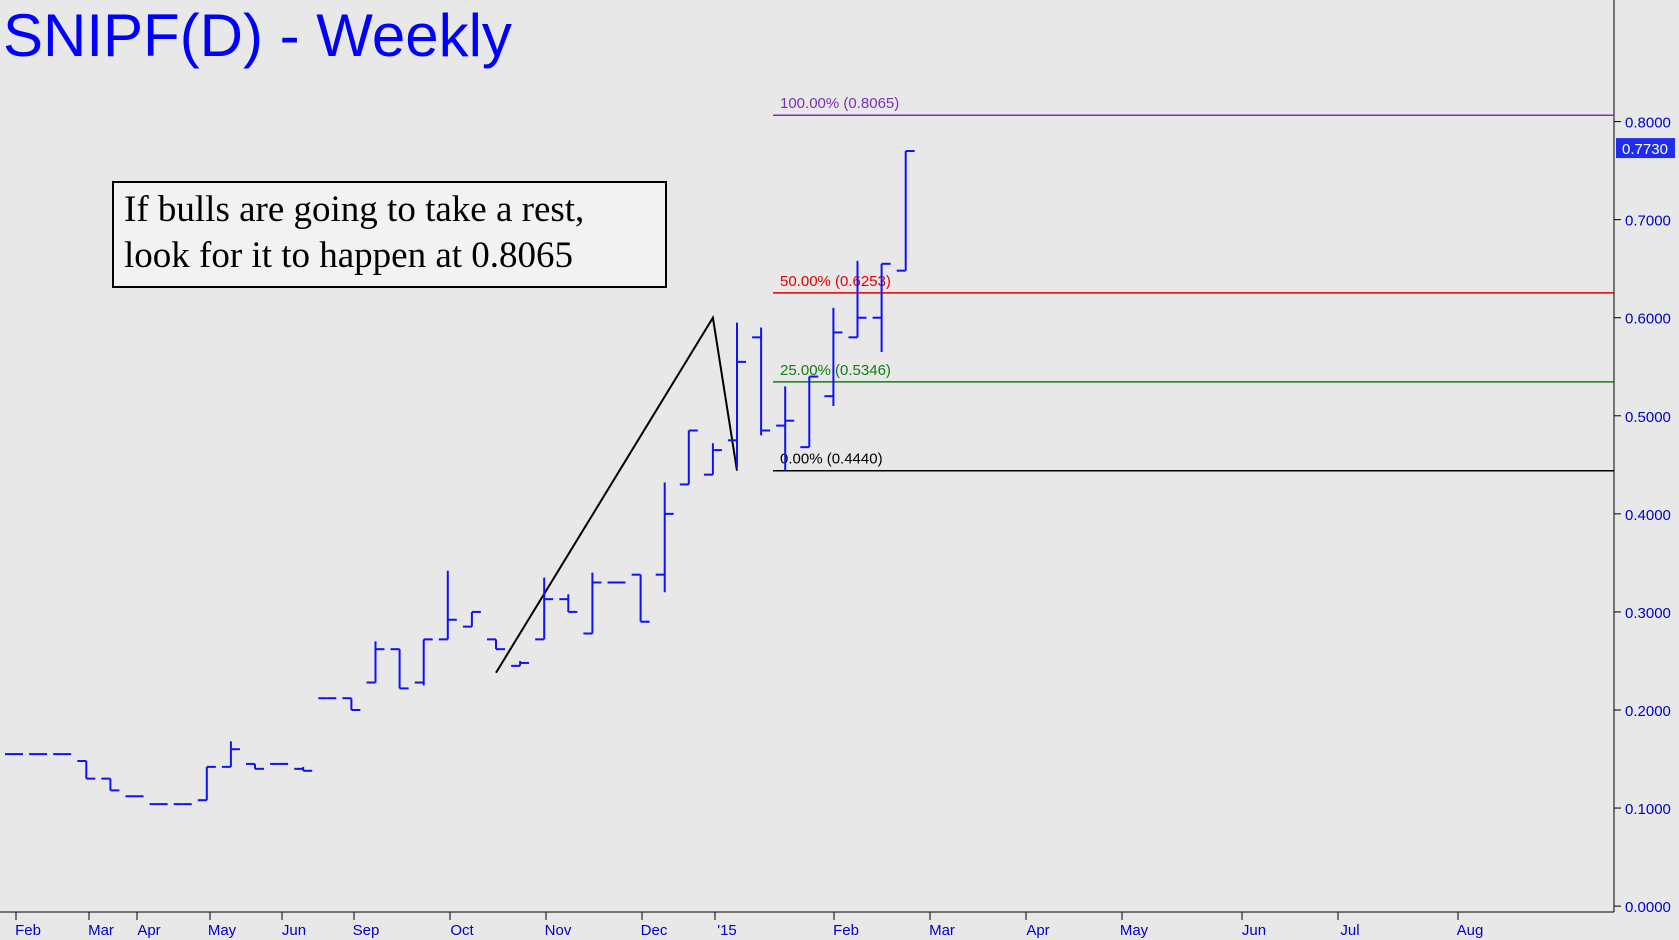 This screenshot has height=940, width=1679. I want to click on x-tick-label: Oct, so click(462, 930).